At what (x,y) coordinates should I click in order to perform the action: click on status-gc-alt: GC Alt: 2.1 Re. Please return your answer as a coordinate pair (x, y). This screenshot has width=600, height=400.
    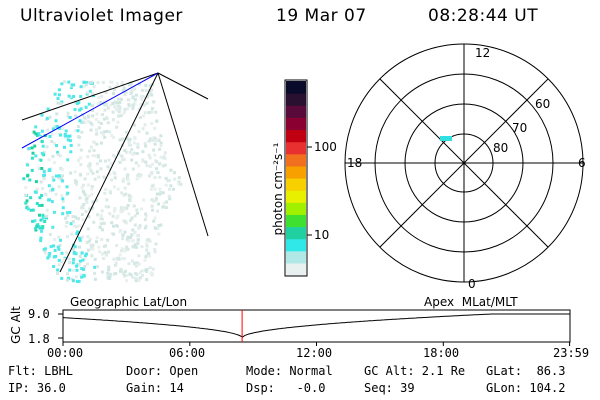
    Looking at the image, I should click on (415, 371).